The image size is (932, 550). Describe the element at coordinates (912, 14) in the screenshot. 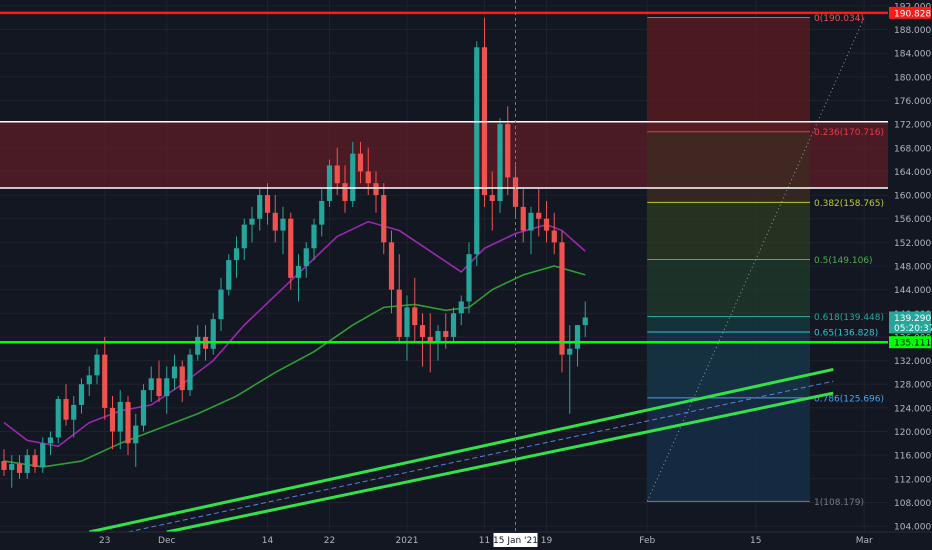

I see `price-tag-label: 190.828` at that location.